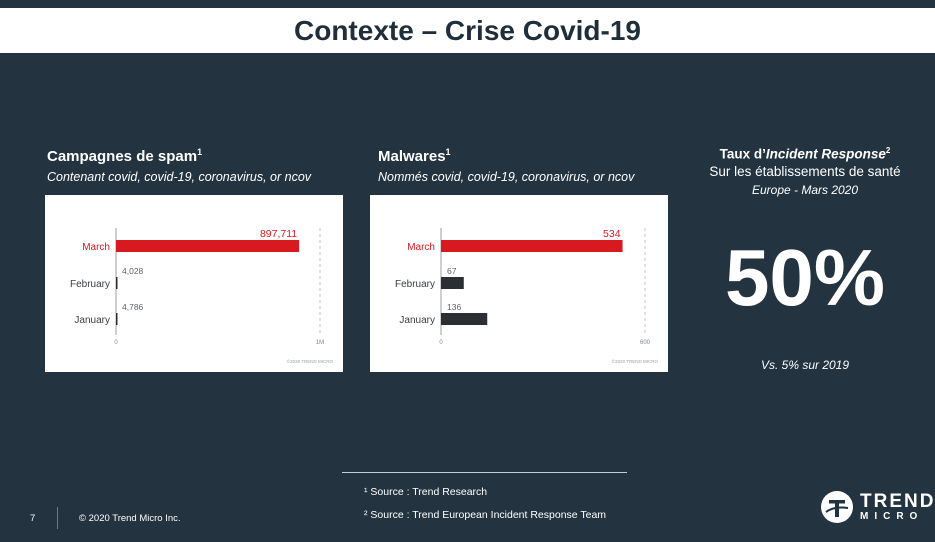  What do you see at coordinates (892, 516) in the screenshot?
I see `logo-line-2: MICRO` at bounding box center [892, 516].